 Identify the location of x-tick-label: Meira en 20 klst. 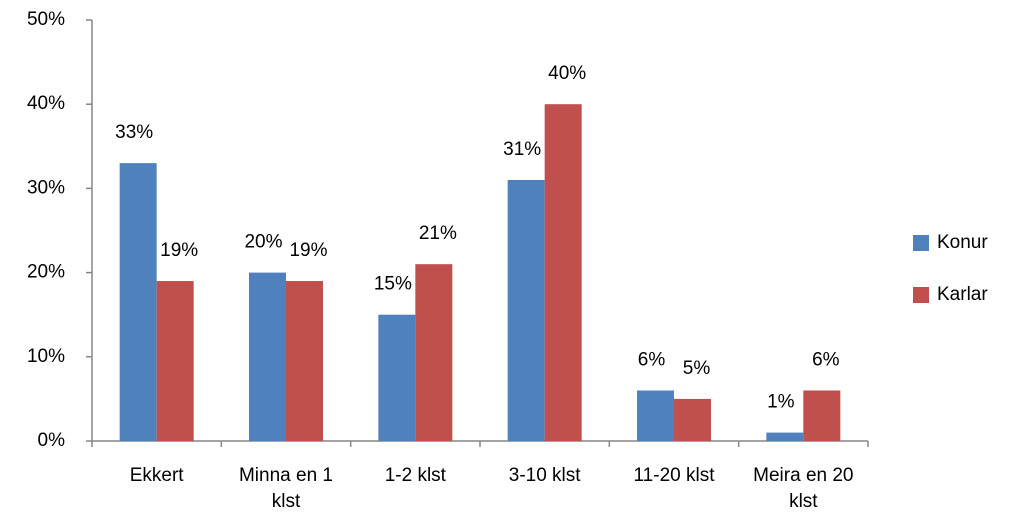
(803, 488).